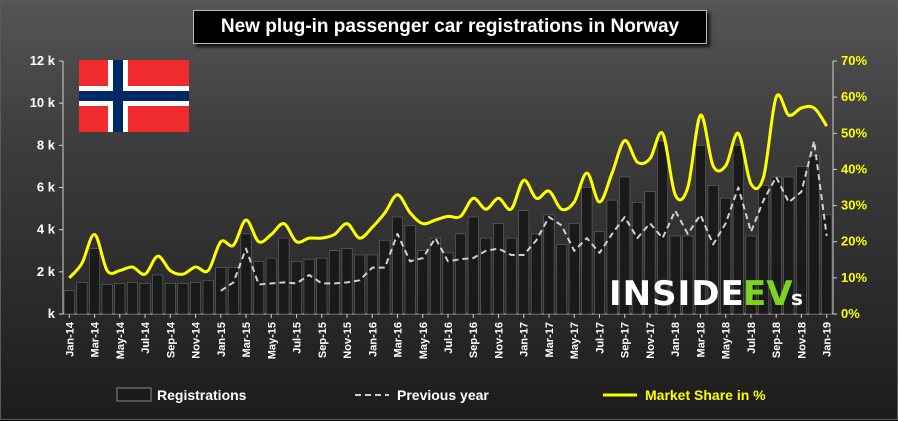 The height and width of the screenshot is (421, 898). Describe the element at coordinates (802, 340) in the screenshot. I see `x-tick-label: Nov-18` at that location.